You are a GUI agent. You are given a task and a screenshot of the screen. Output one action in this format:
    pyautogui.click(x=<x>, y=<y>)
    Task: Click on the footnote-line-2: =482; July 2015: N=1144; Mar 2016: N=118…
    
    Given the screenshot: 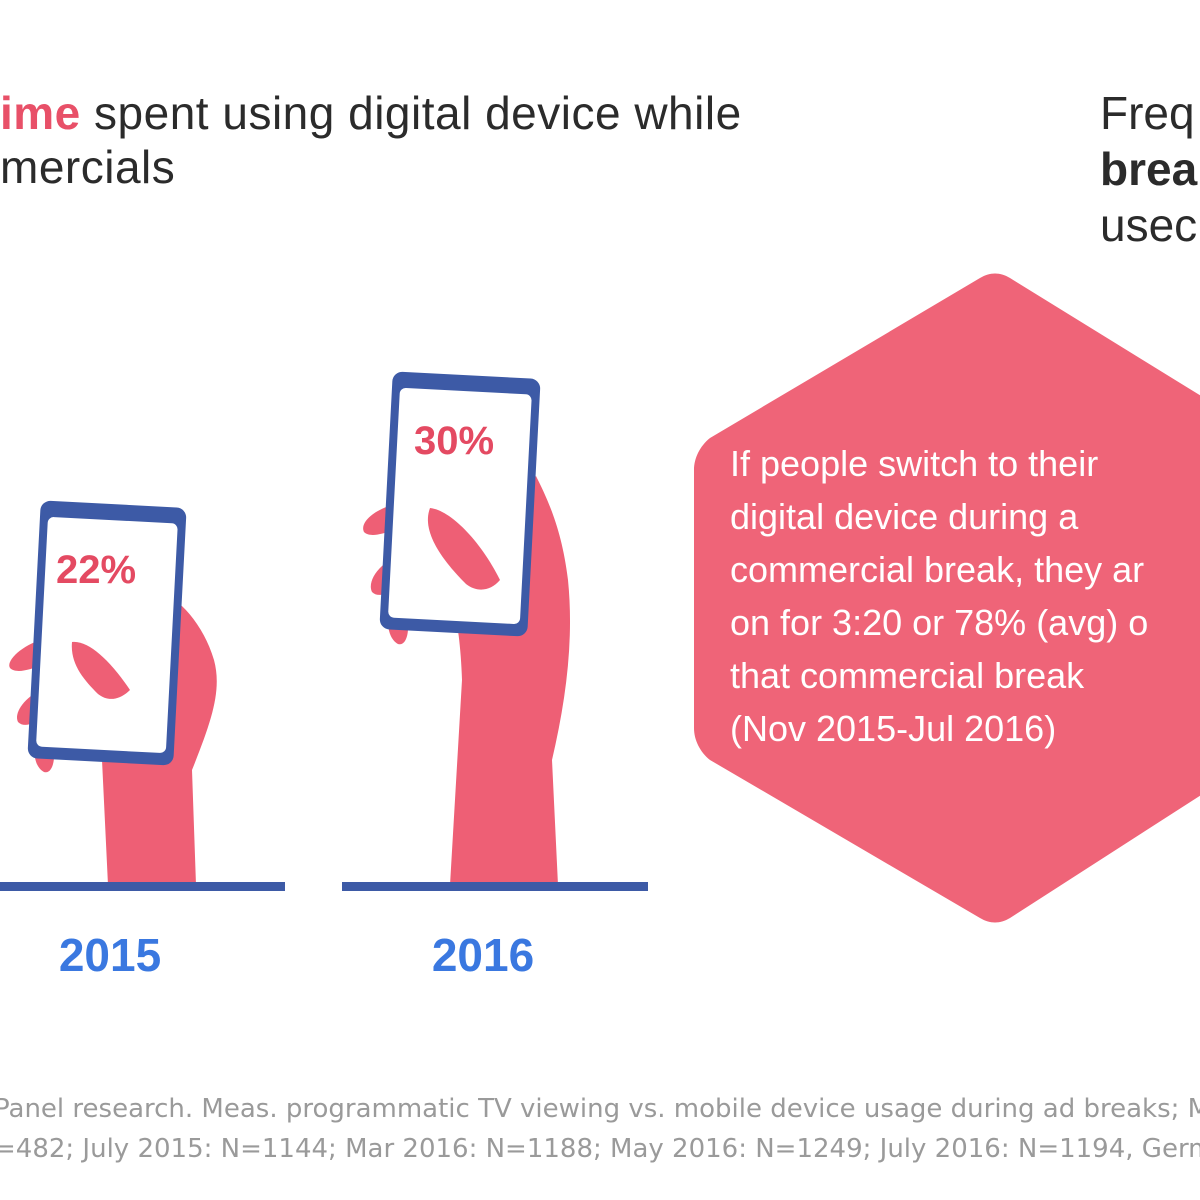 What is the action you would take?
    pyautogui.click(x=600, y=1149)
    